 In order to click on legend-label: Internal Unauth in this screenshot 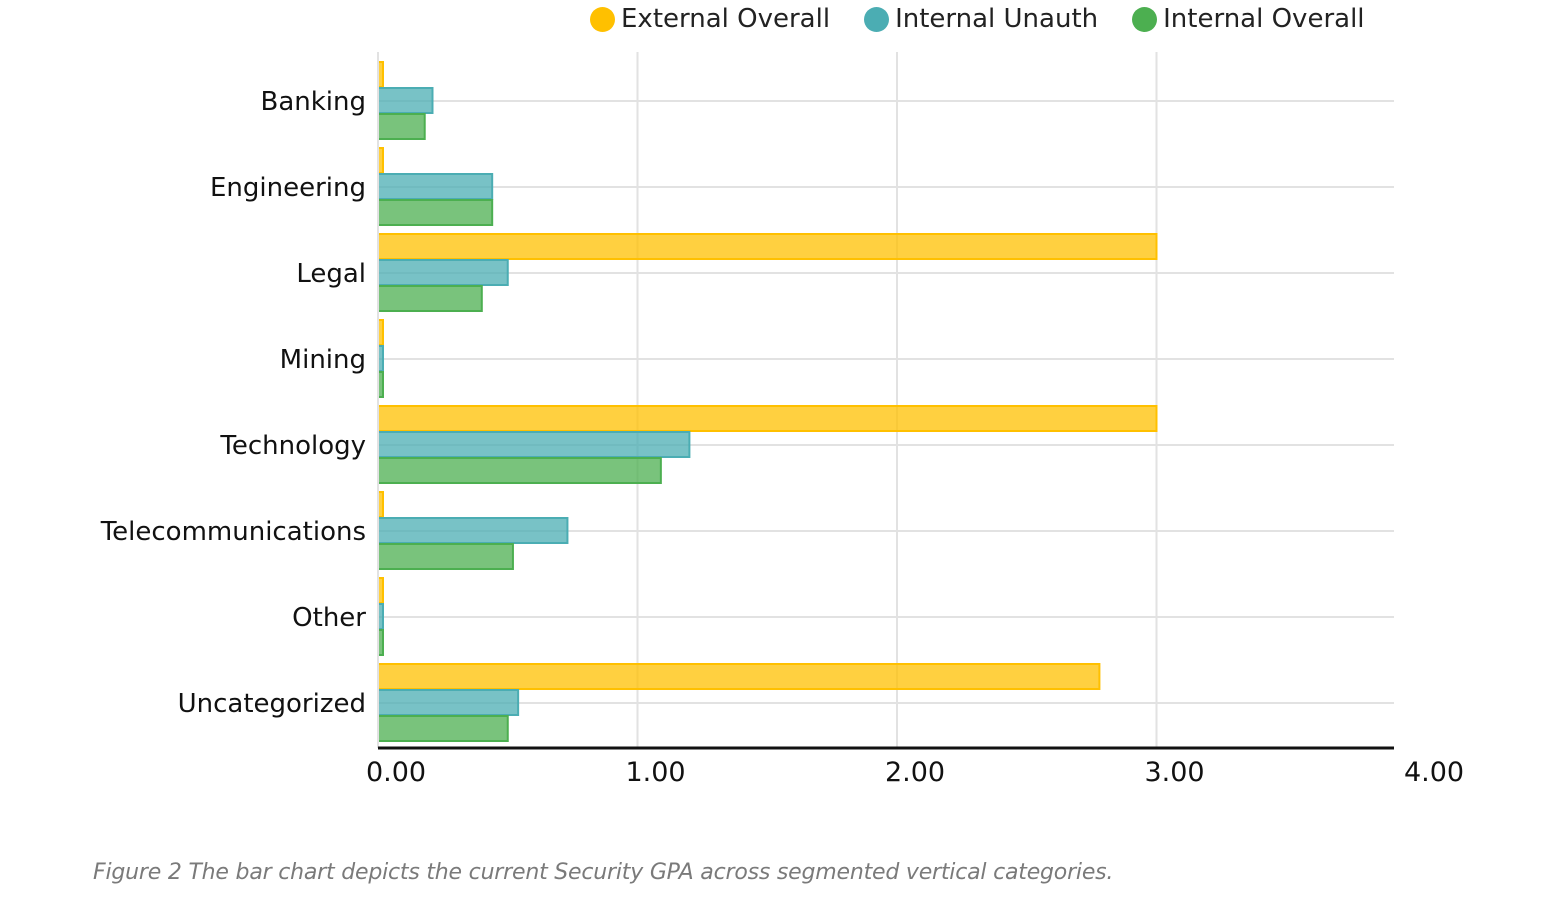, I will do `click(997, 19)`.